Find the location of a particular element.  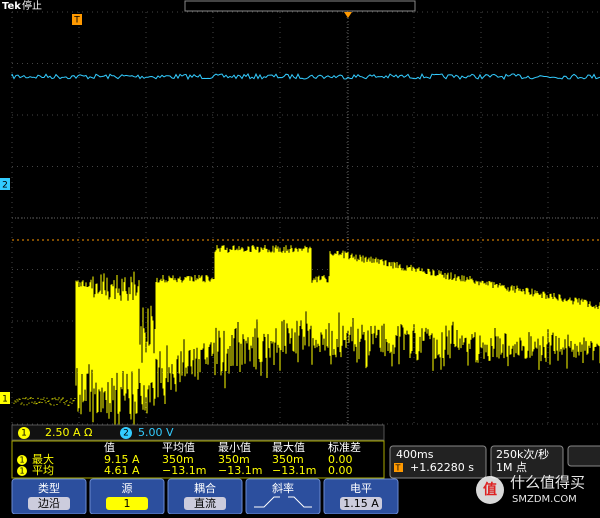

ch2-marker-box is located at coordinates (5, 184).